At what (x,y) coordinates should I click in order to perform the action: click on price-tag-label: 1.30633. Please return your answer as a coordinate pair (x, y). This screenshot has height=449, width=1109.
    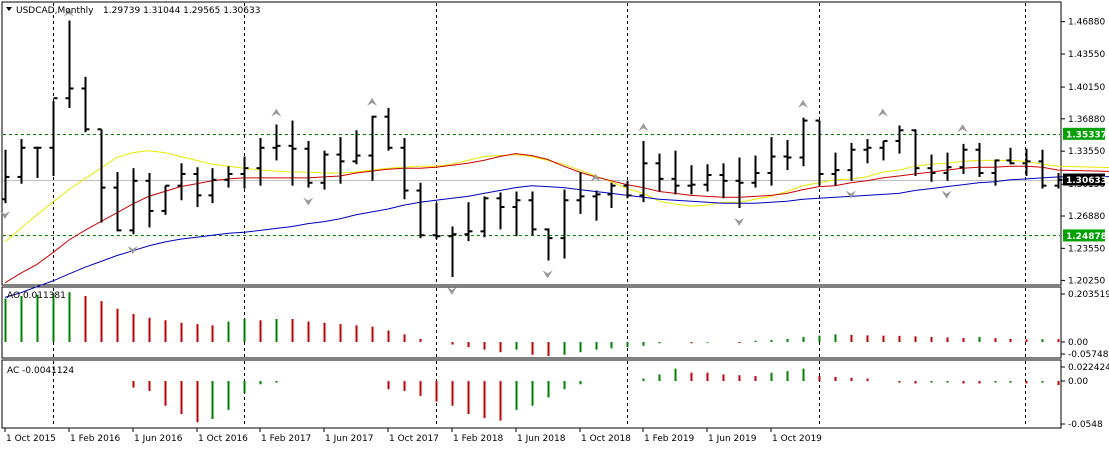
    Looking at the image, I should click on (1086, 181).